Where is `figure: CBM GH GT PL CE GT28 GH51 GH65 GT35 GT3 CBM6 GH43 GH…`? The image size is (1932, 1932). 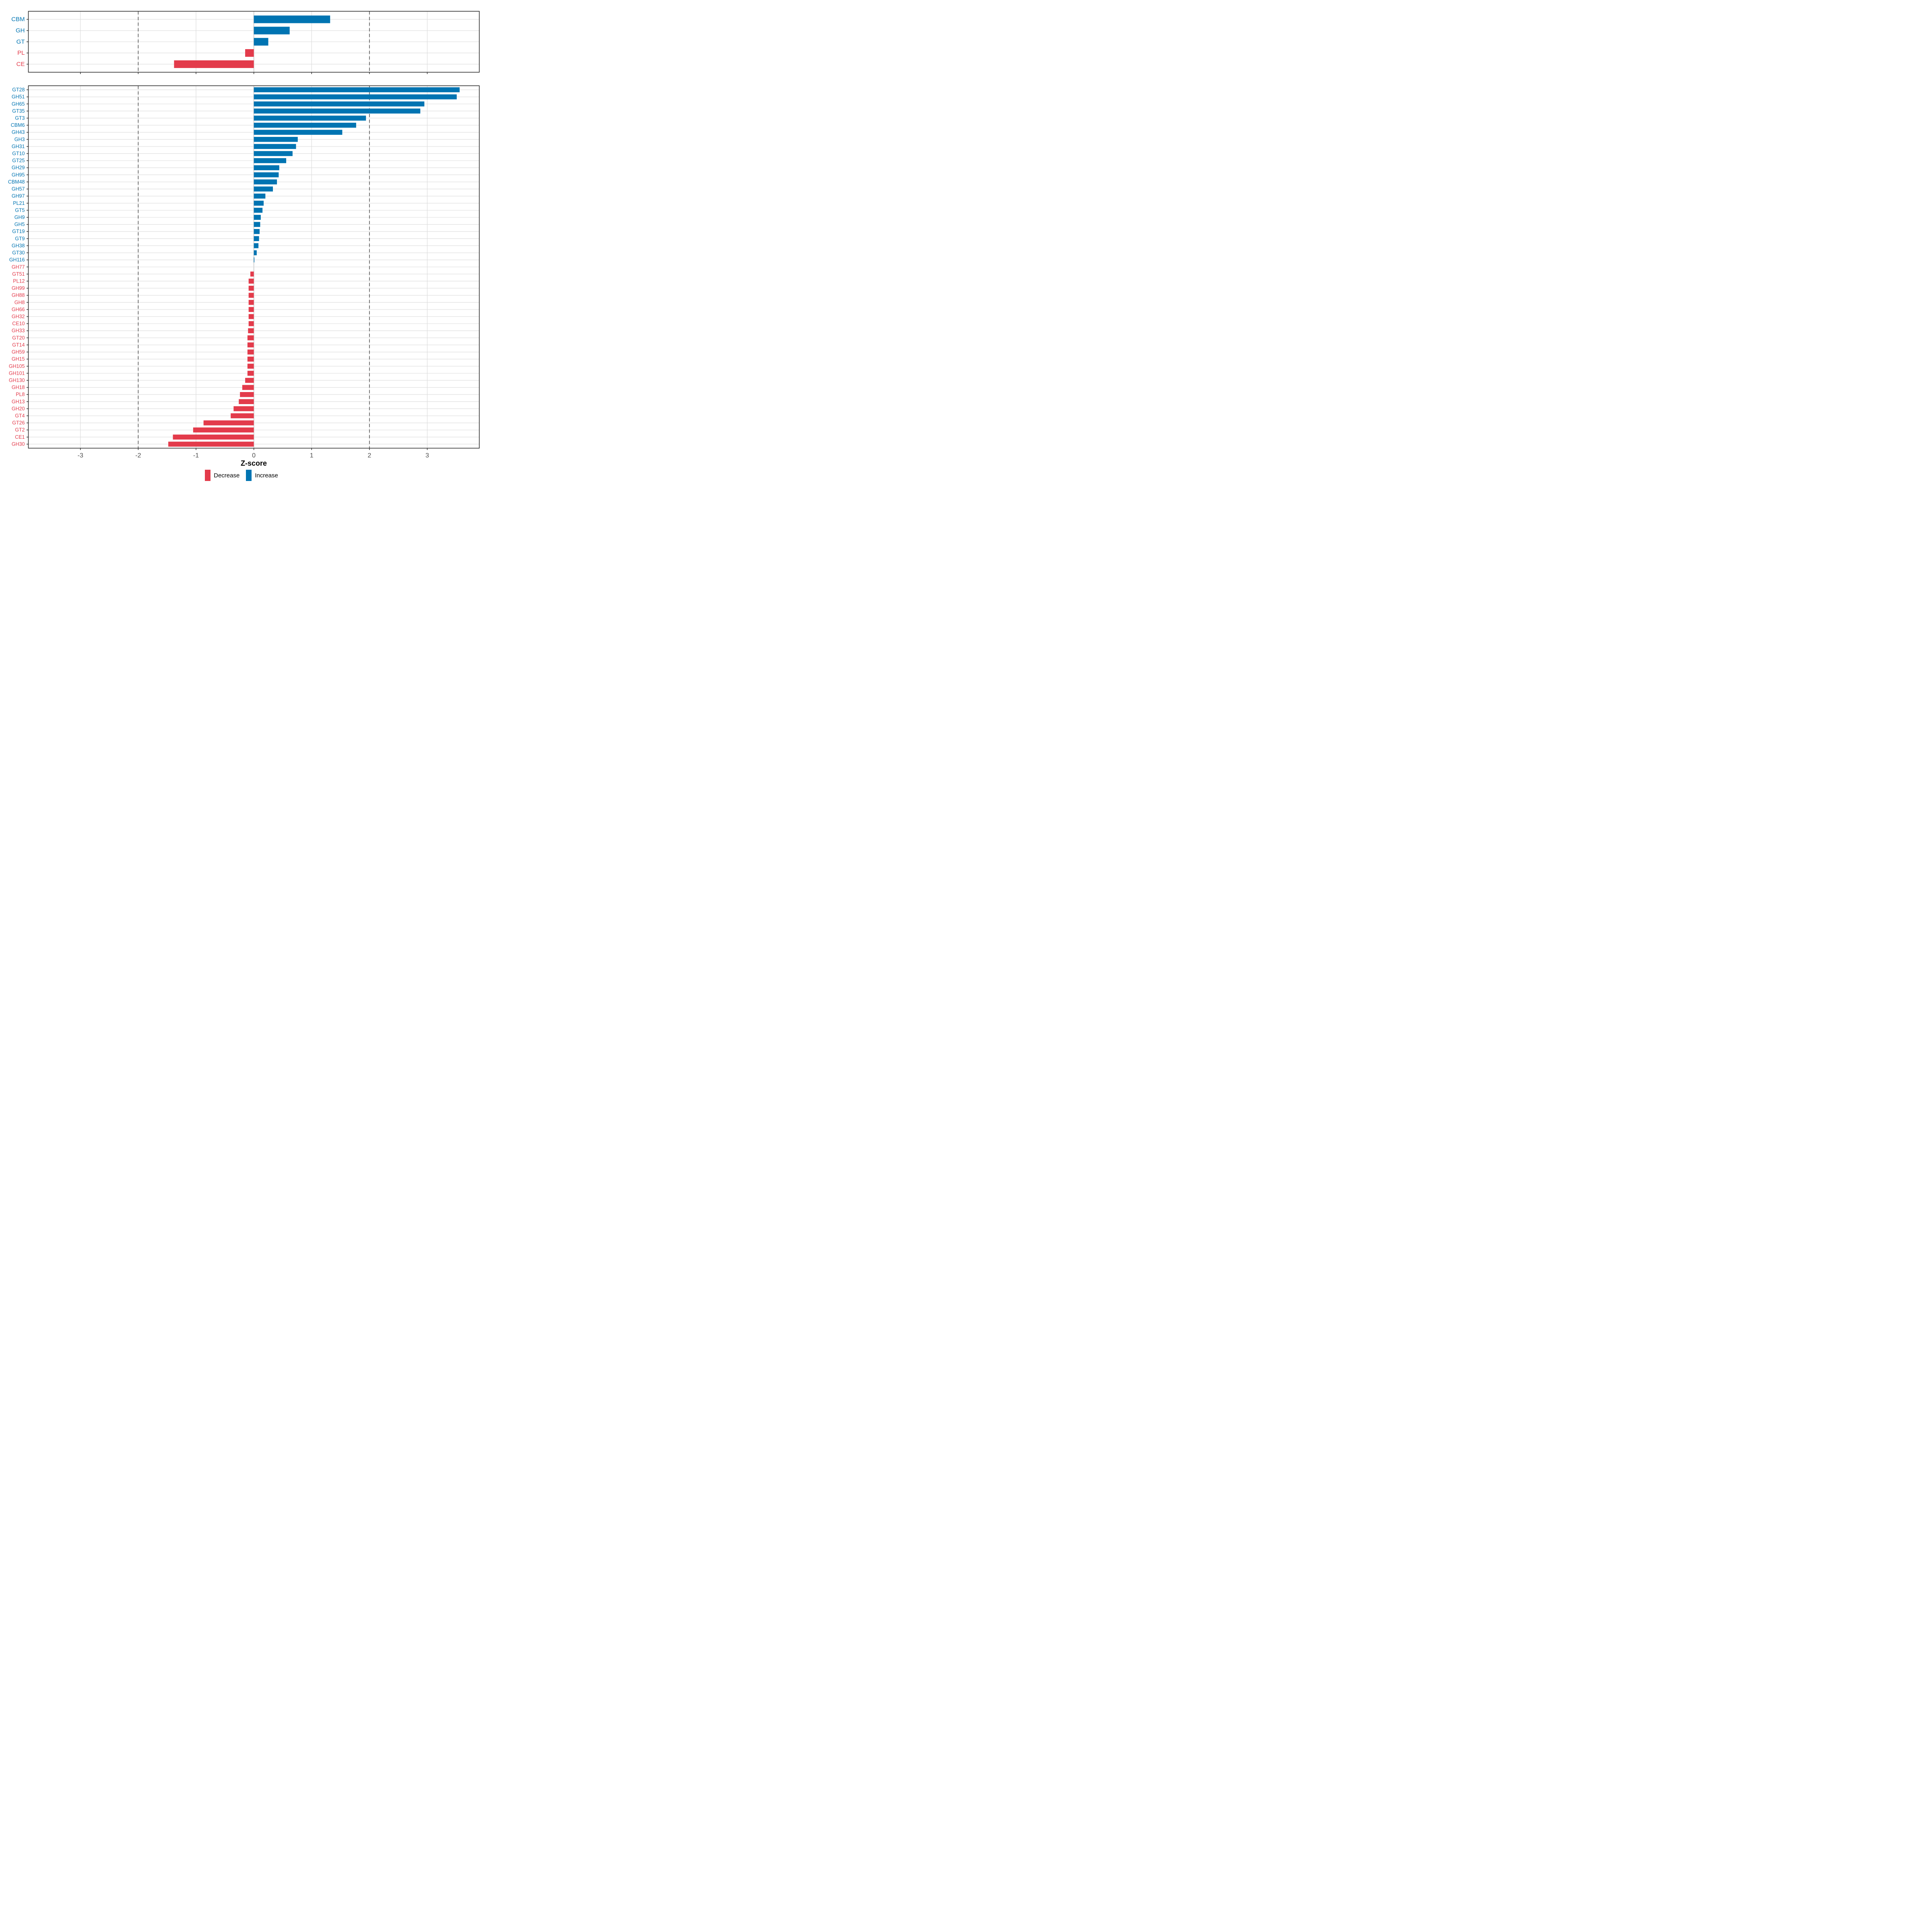
figure: CBM GH GT PL CE GT28 GH51 GH65 GT35 GT3 CBM6 GH43 GH… is located at coordinates (242, 242).